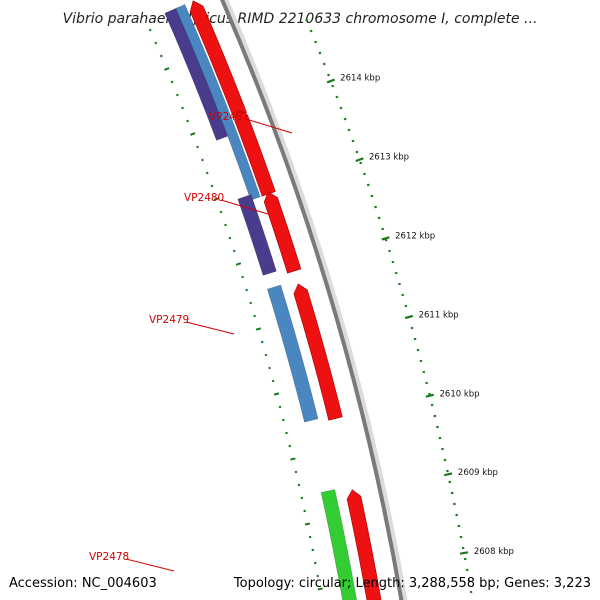  I want to click on scale-tick-label: 2614 kbp, so click(360, 78).